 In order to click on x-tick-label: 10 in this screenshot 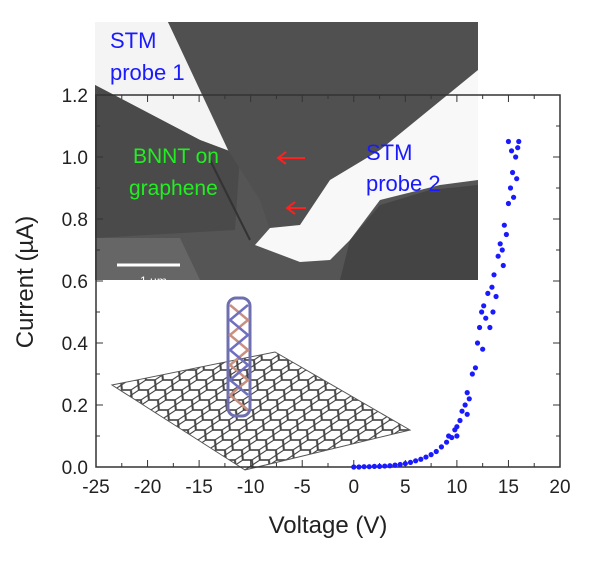, I will do `click(456, 487)`.